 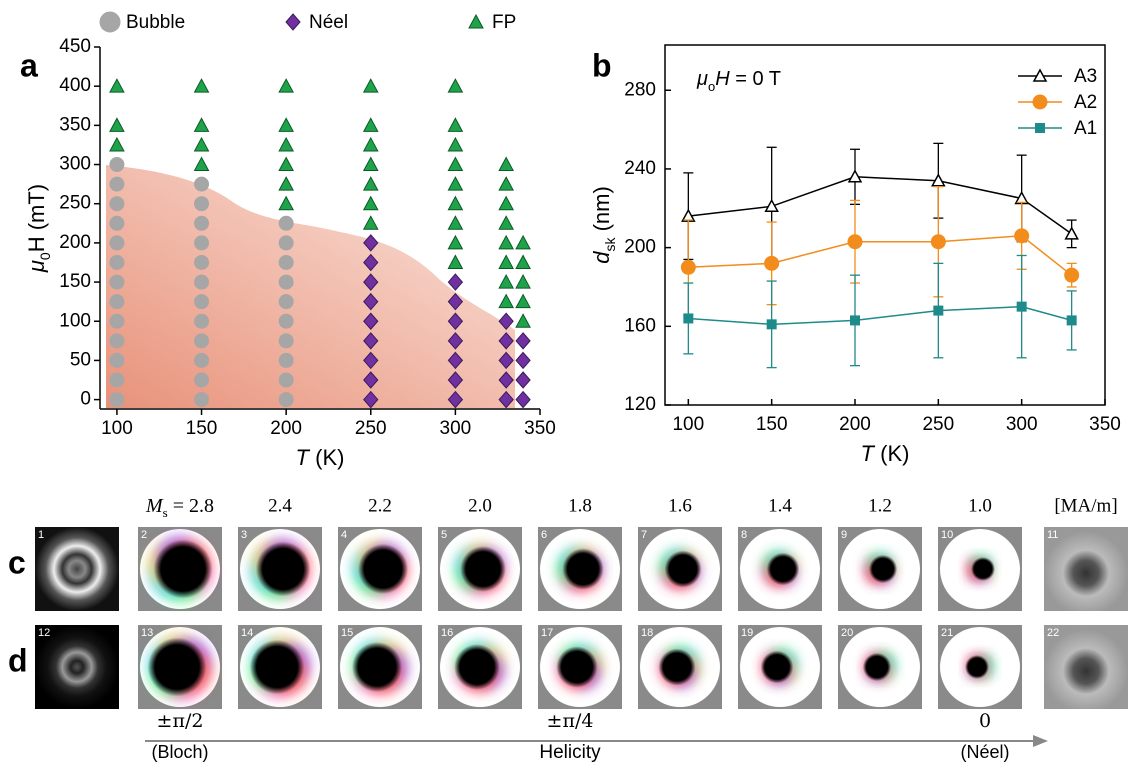 I want to click on ms-value: 1.0, so click(x=980, y=505).